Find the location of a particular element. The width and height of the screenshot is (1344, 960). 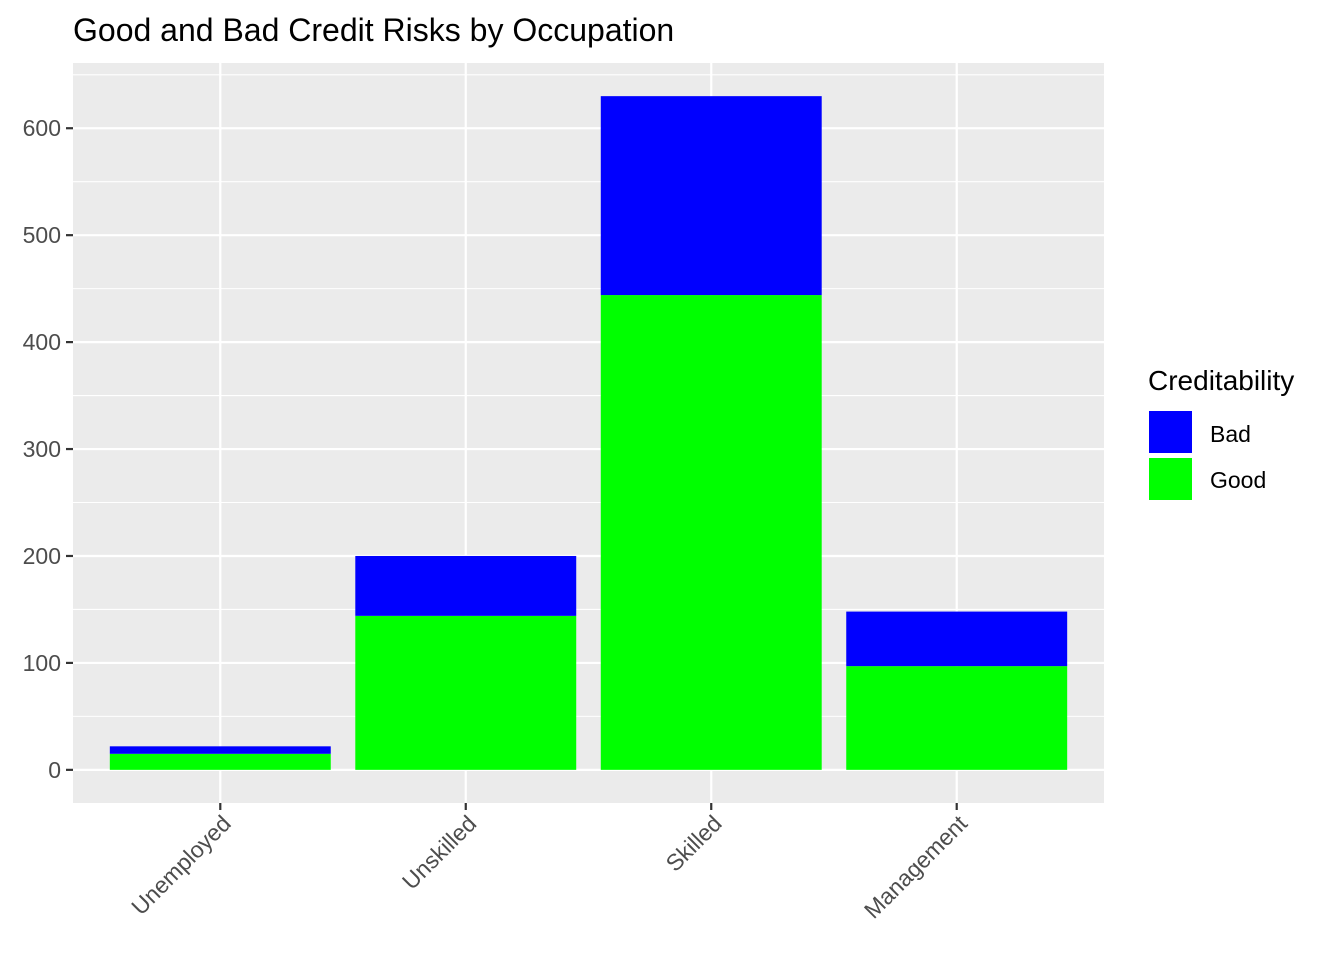

x-tick-label: Unskilled is located at coordinates (439, 852).